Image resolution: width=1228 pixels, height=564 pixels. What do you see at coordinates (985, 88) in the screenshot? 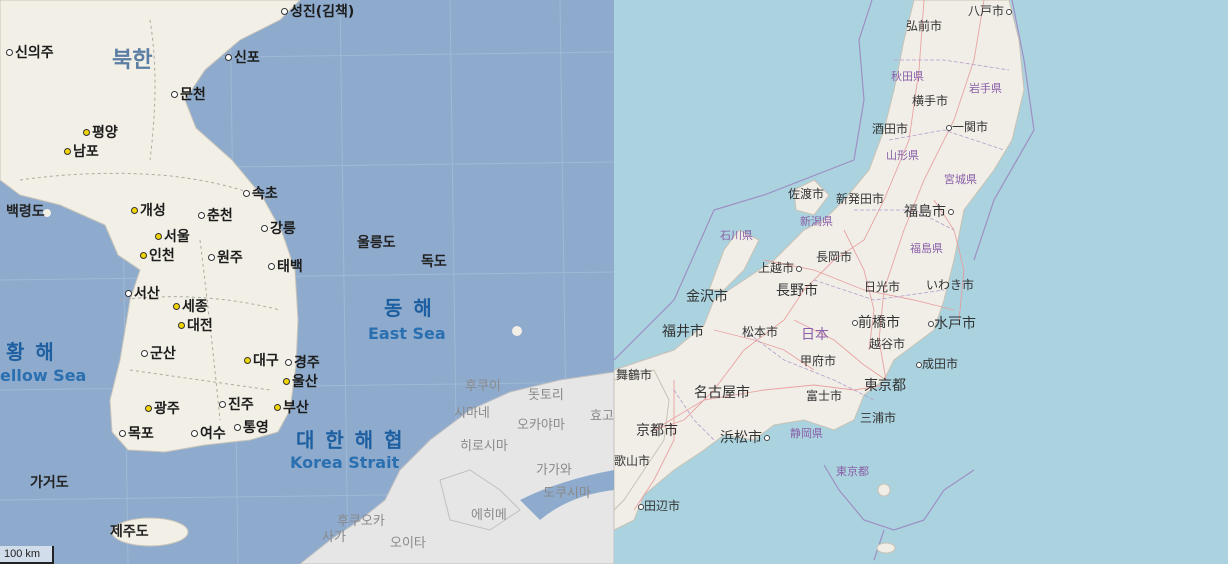
I see `prefecture-label: 岩手県` at bounding box center [985, 88].